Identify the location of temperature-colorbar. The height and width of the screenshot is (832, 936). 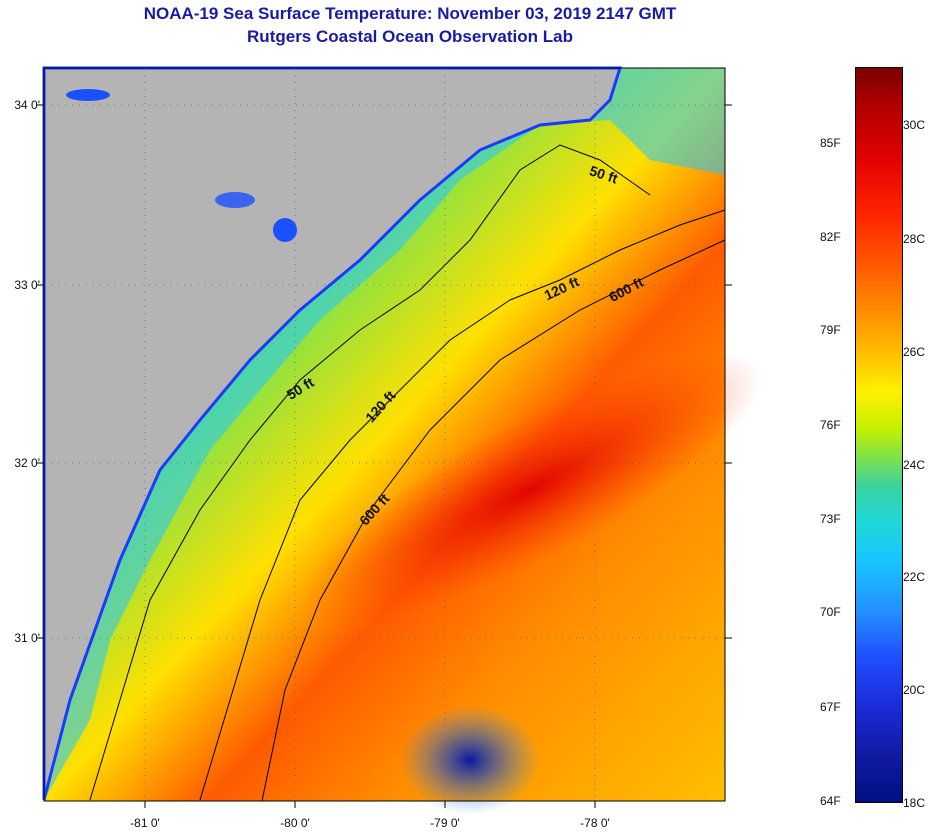
(879, 435).